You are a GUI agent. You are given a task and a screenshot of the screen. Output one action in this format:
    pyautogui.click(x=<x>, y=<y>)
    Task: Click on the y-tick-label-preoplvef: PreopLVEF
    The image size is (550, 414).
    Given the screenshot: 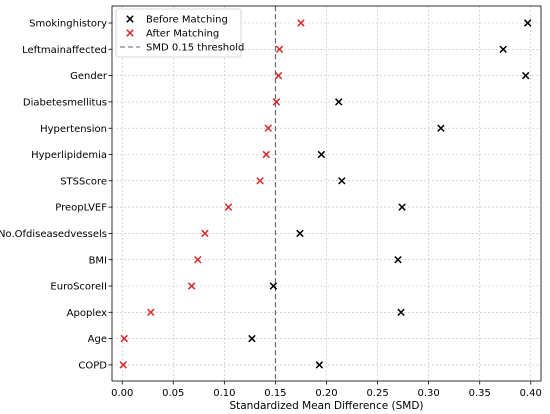 What is the action you would take?
    pyautogui.click(x=81, y=208)
    